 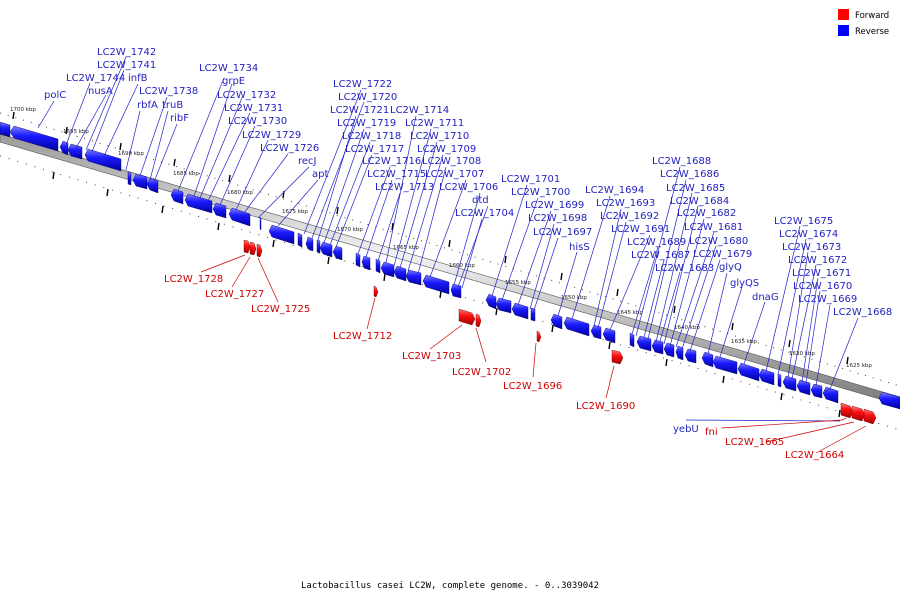 I want to click on gene-label-reverse: LC2W_1698, so click(x=557, y=218).